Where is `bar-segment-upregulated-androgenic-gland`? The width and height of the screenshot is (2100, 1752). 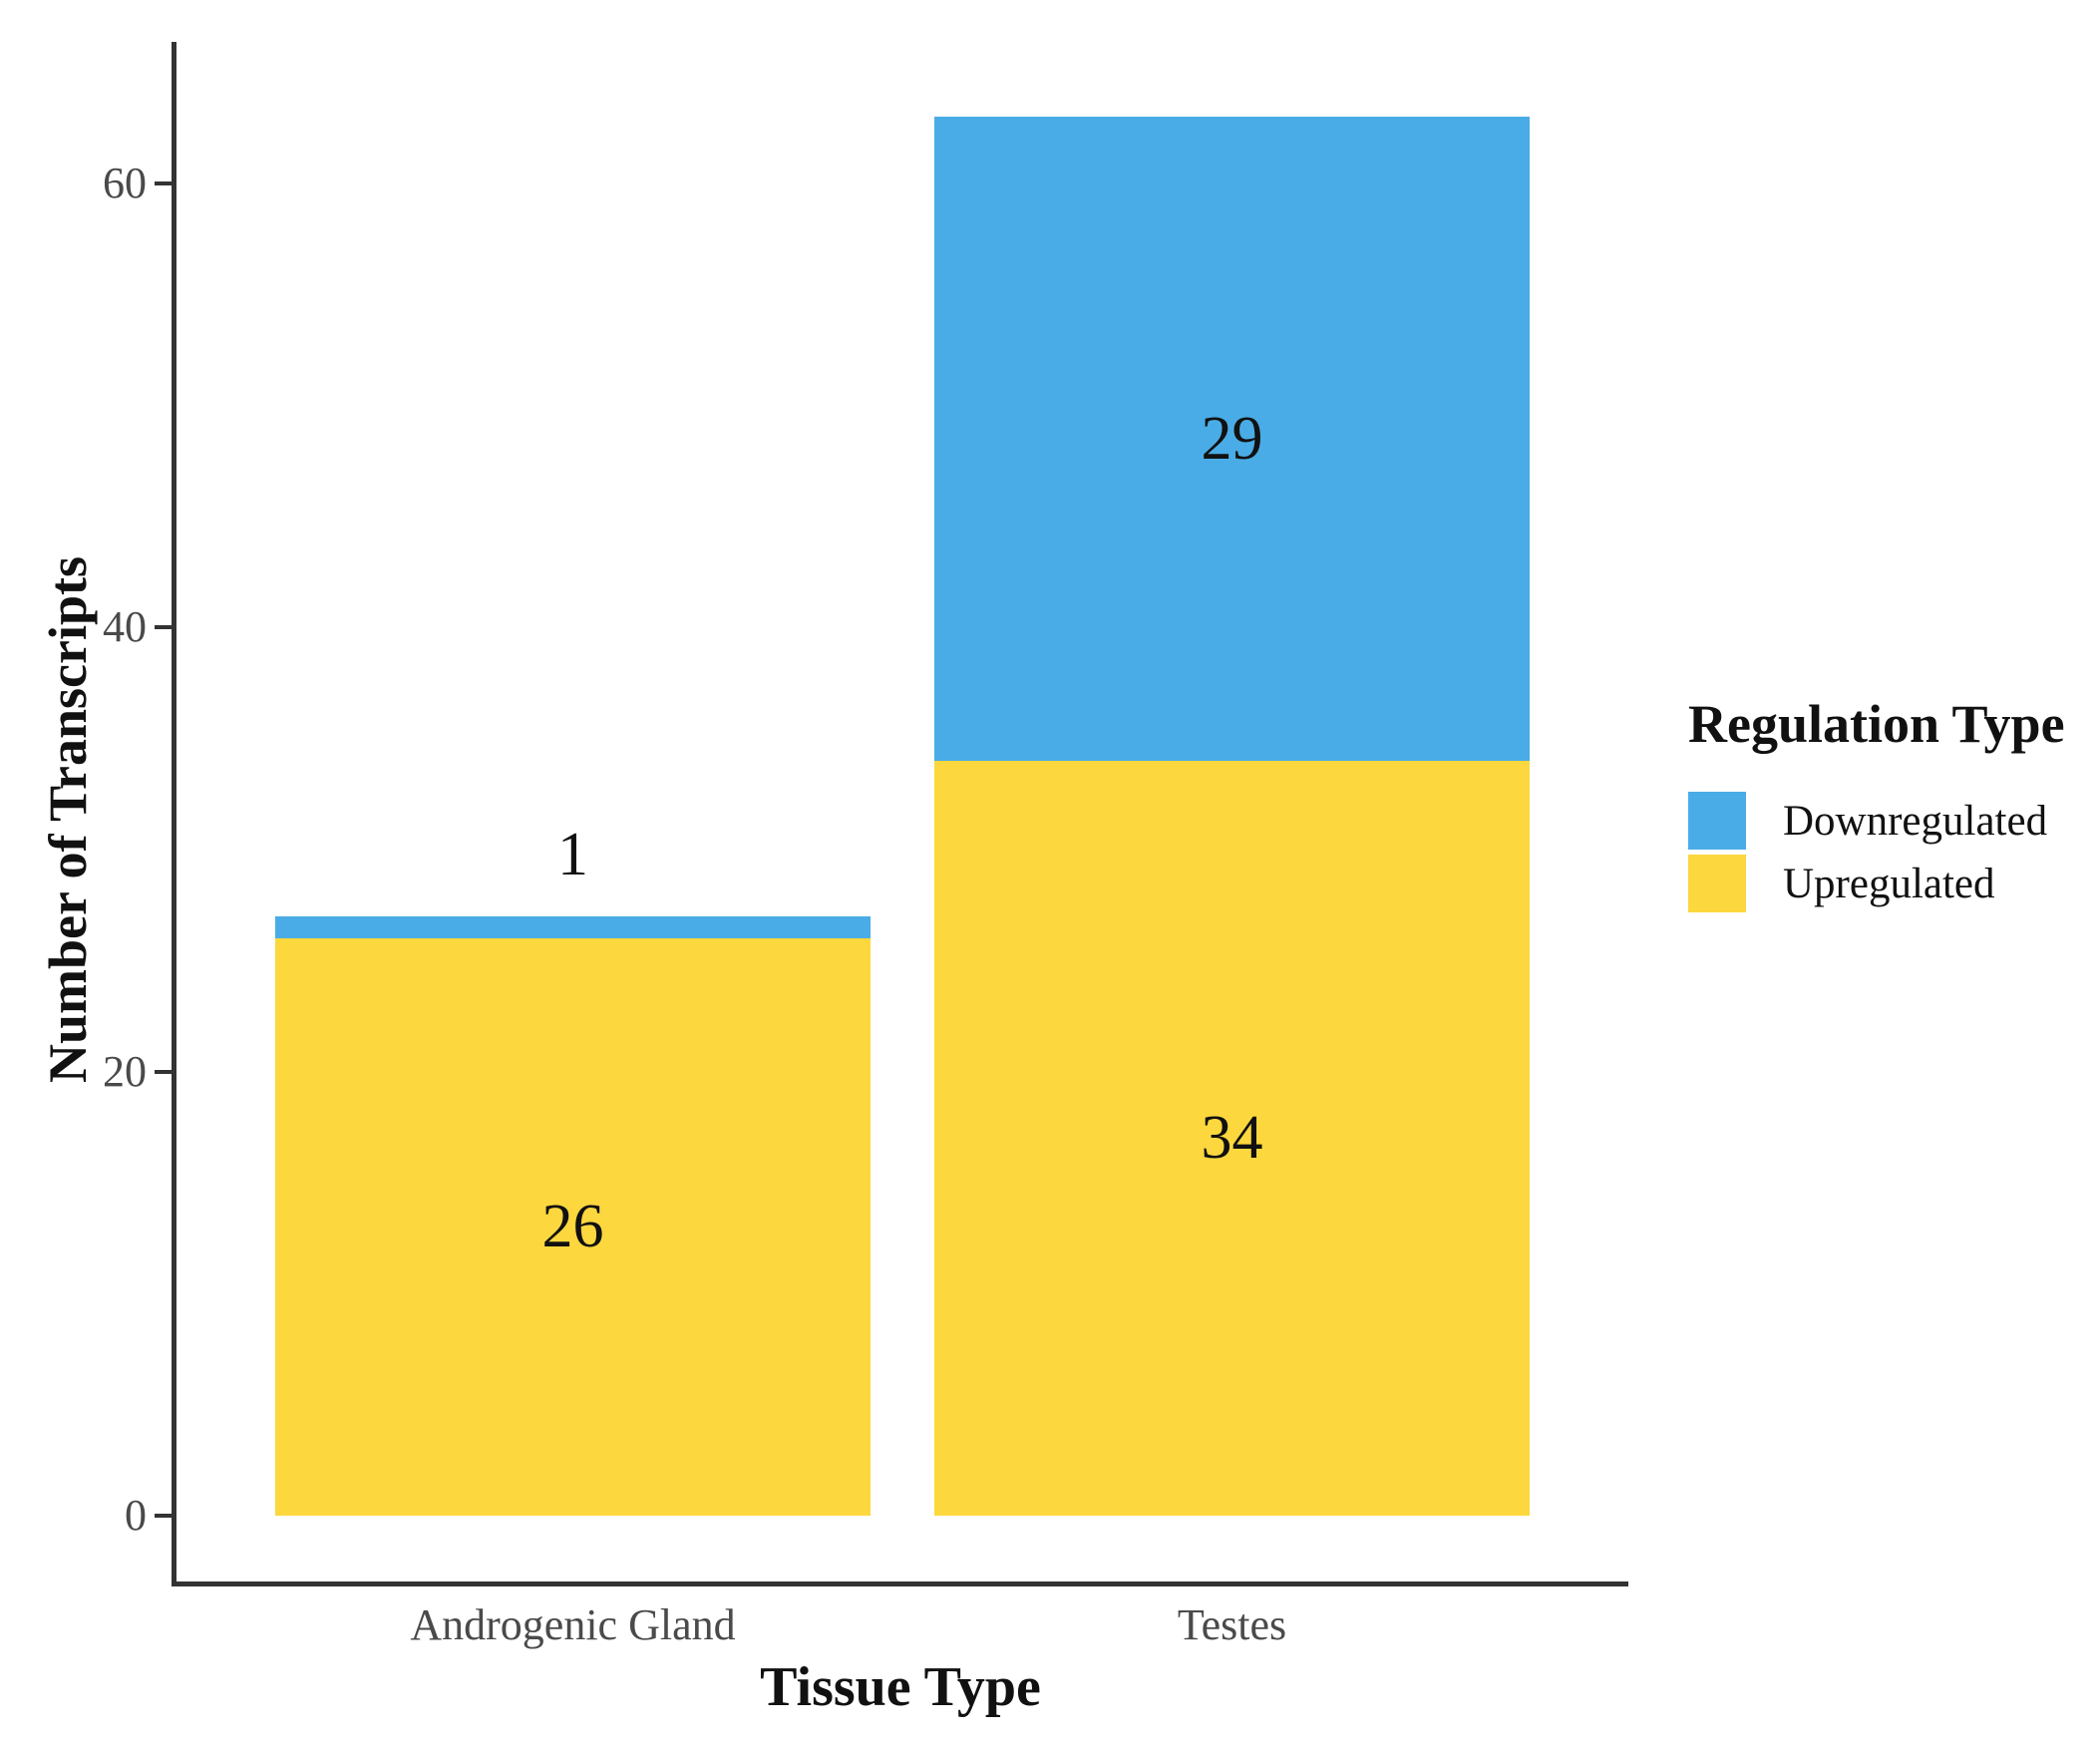
bar-segment-upregulated-androgenic-gland is located at coordinates (573, 1226).